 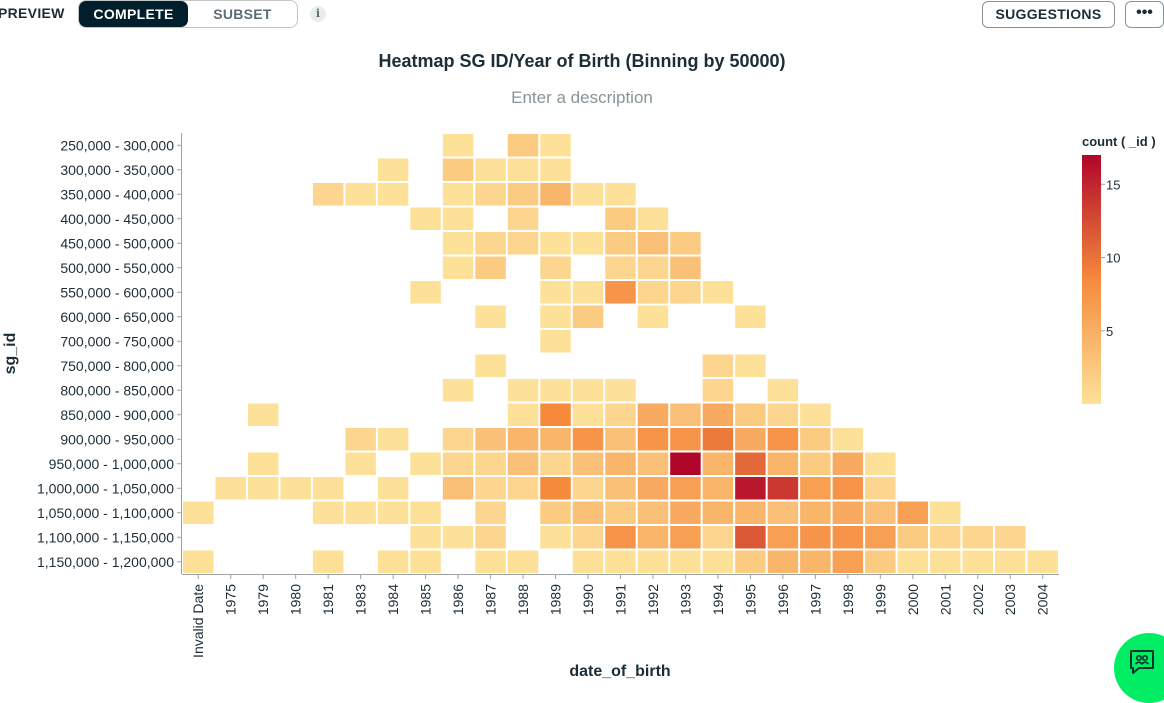 I want to click on dataset-toggle: COMPLETE SUBSET, so click(x=188, y=14).